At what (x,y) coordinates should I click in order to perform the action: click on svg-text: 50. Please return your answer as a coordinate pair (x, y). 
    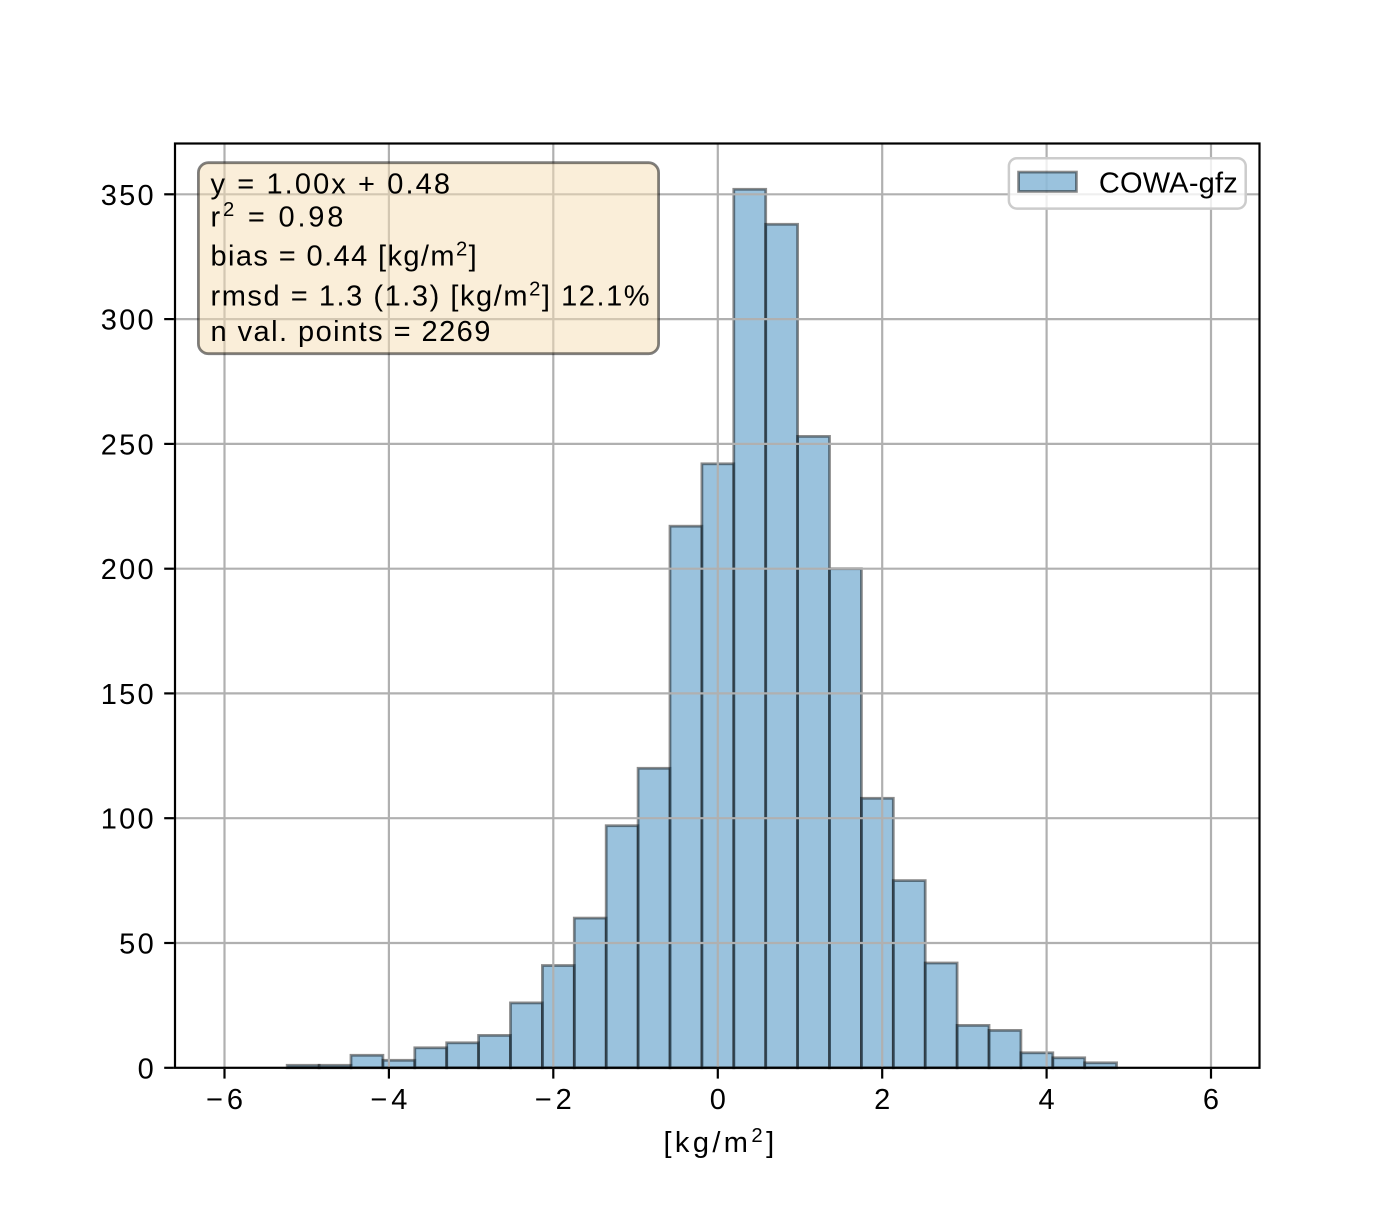
    Looking at the image, I should click on (137, 945).